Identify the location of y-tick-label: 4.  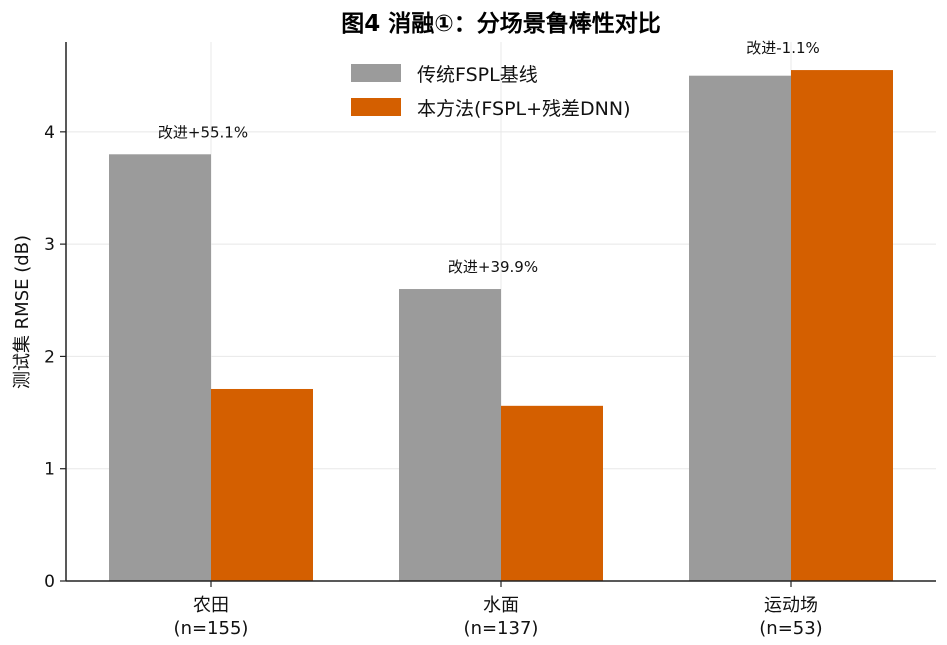
(49, 133).